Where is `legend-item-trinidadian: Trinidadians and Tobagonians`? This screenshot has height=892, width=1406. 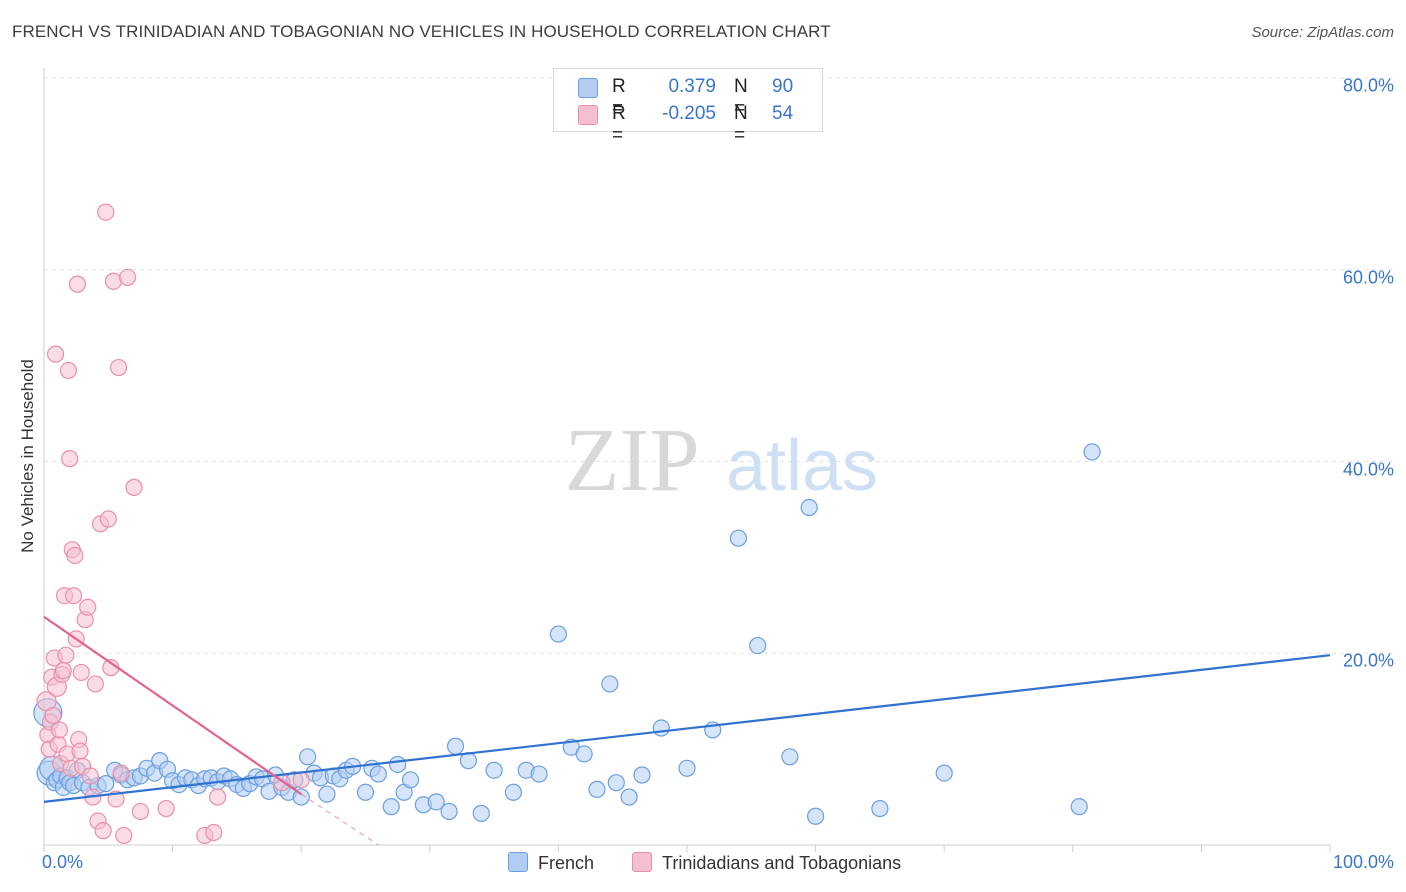 legend-item-trinidadian: Trinidadians and Tobagonians is located at coordinates (766, 863).